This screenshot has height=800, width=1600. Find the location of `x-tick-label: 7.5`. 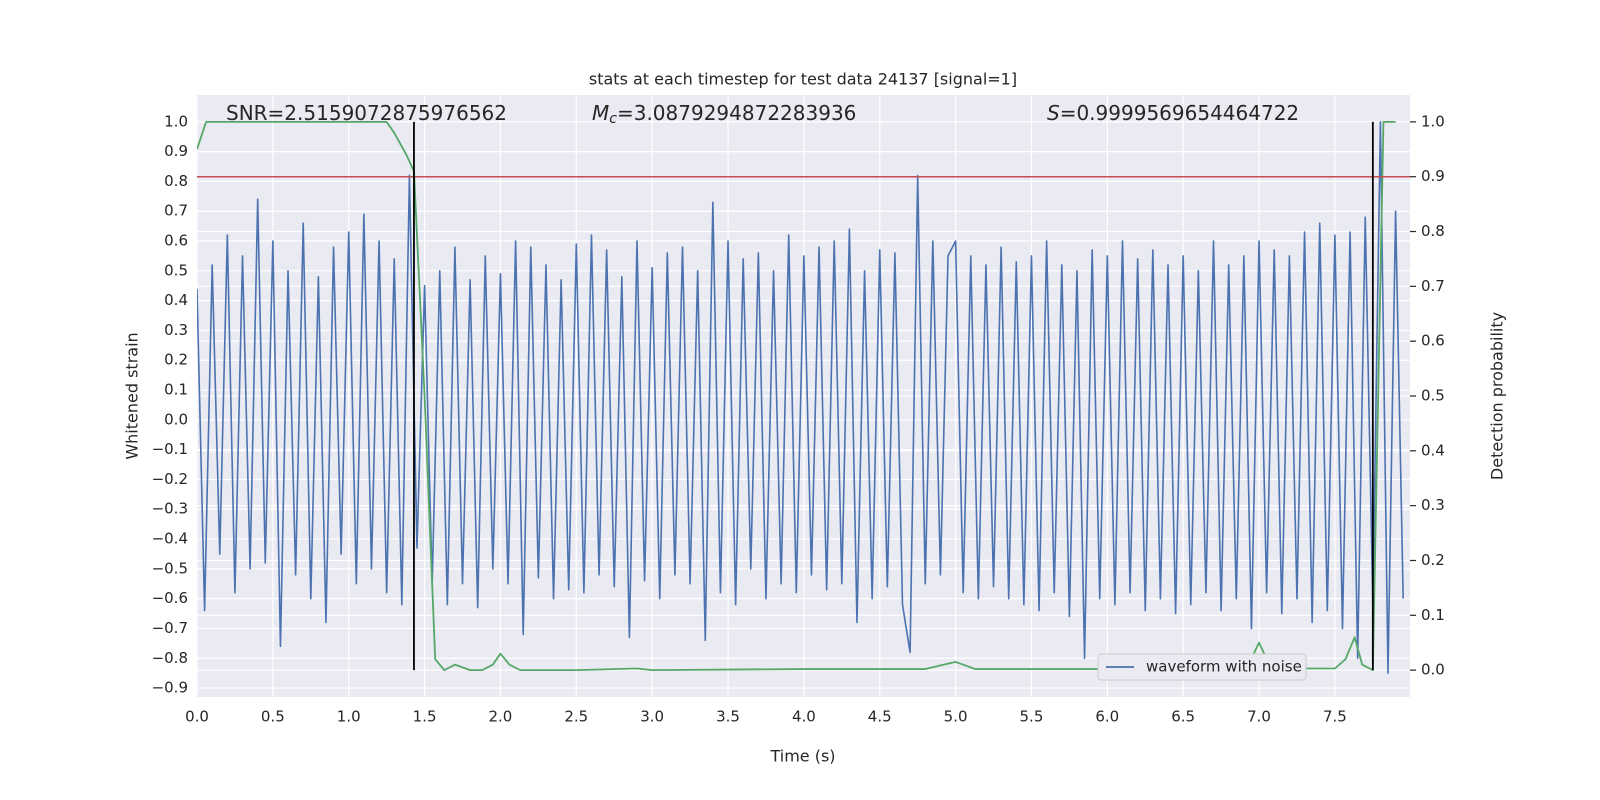

x-tick-label: 7.5 is located at coordinates (1335, 717).